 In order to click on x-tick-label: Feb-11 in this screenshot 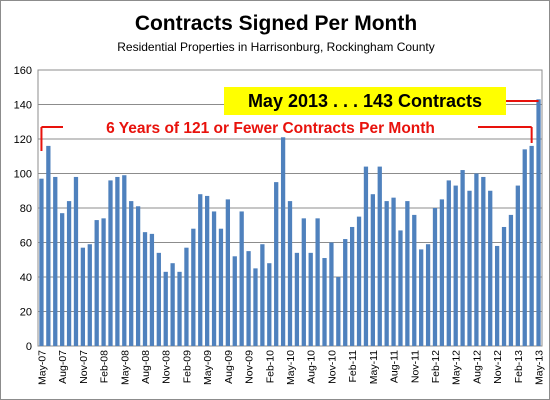, I will do `click(353, 366)`.